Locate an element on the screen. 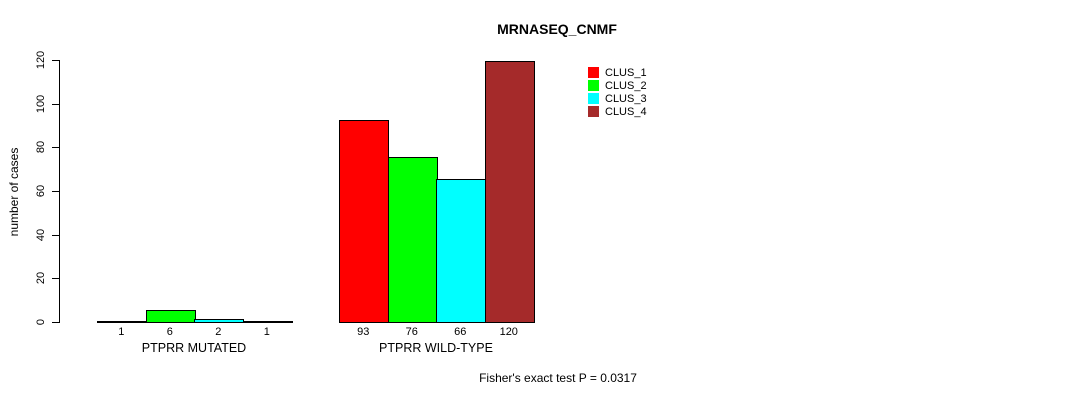 This screenshot has width=1090, height=400. y-tick-label-40: 40 is located at coordinates (41, 235).